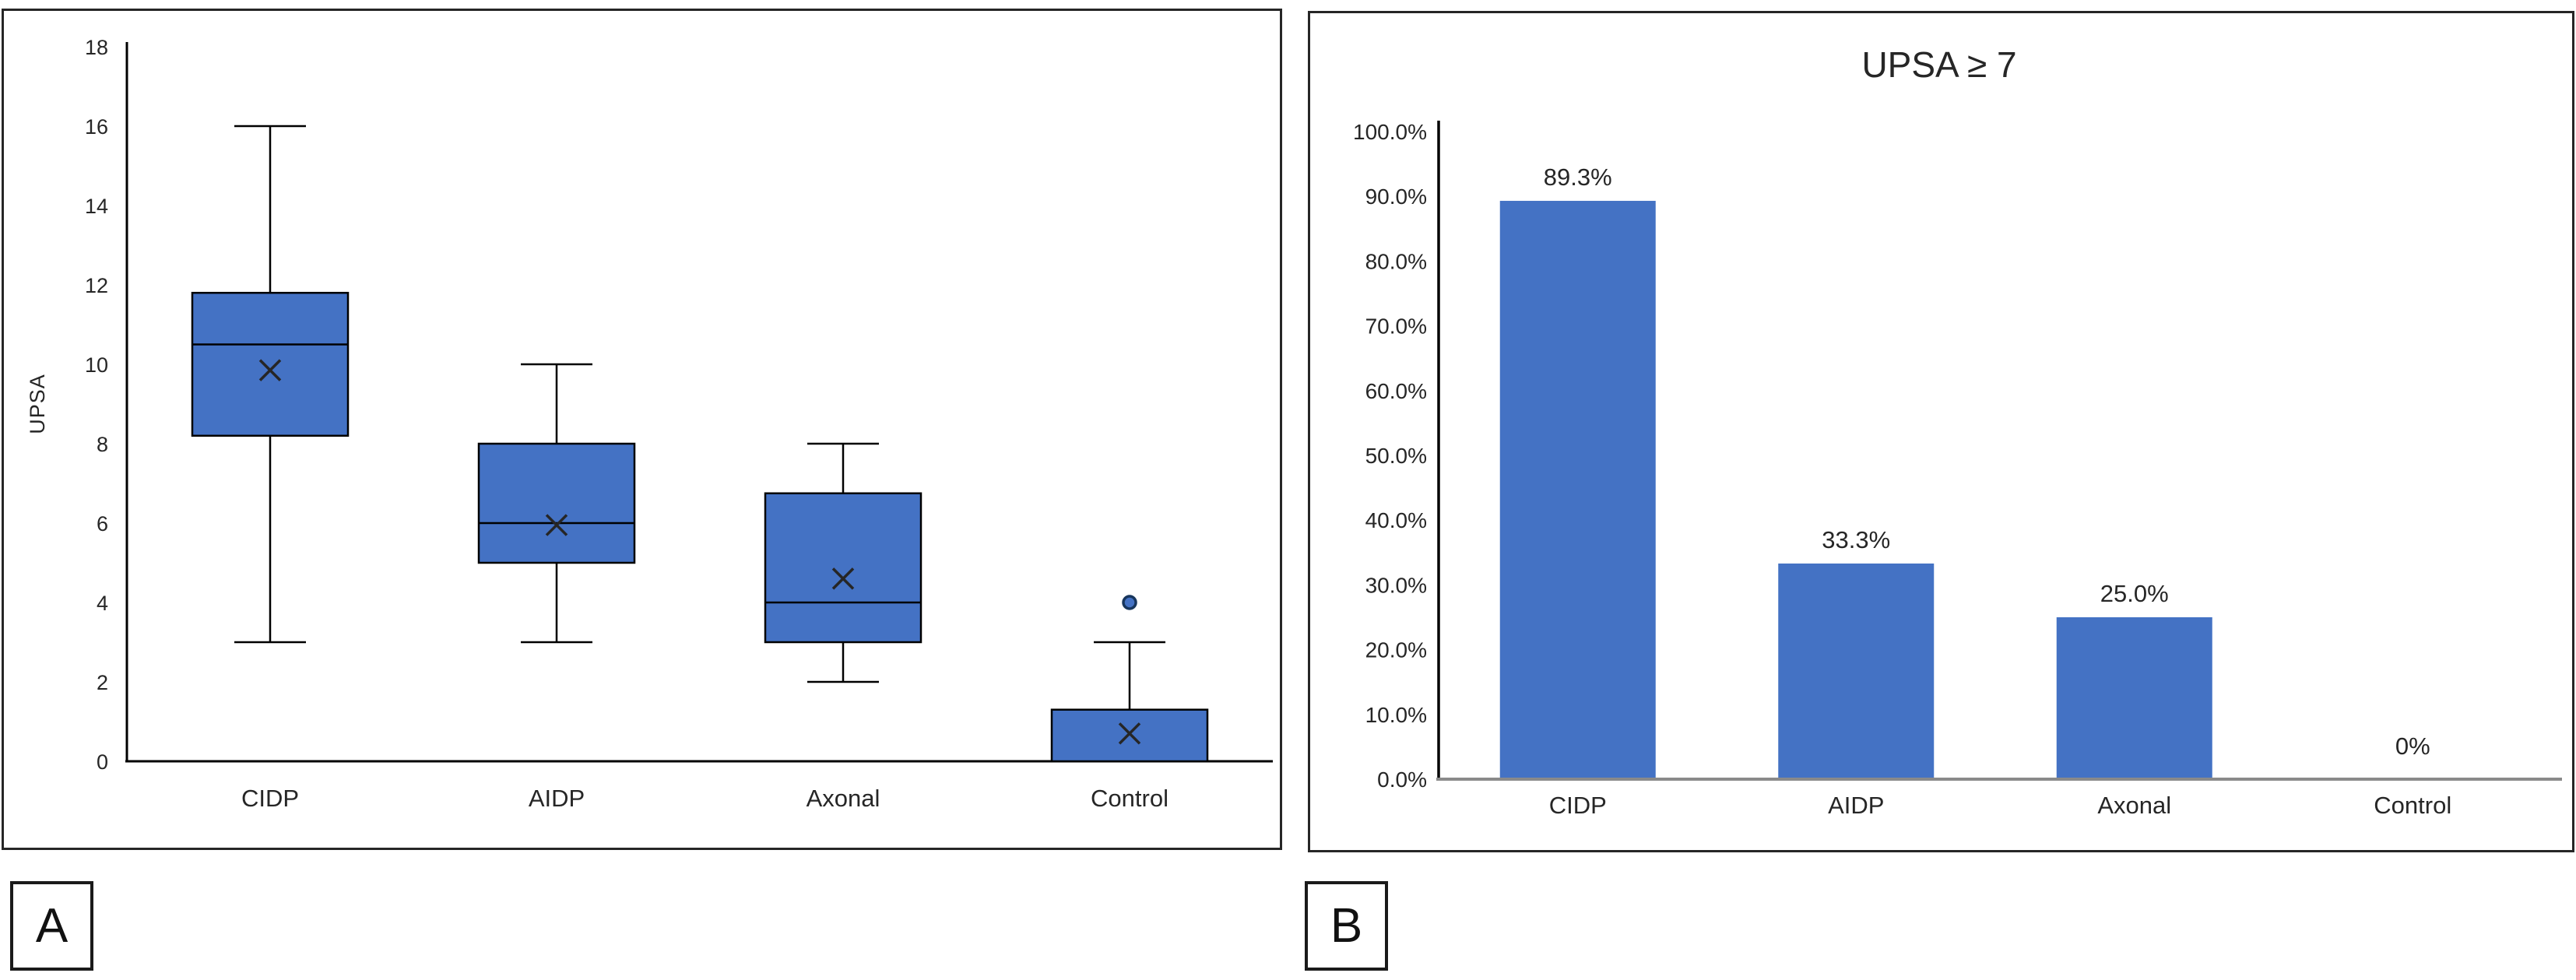  I want to click on y-tick-label: 14, so click(97, 206).